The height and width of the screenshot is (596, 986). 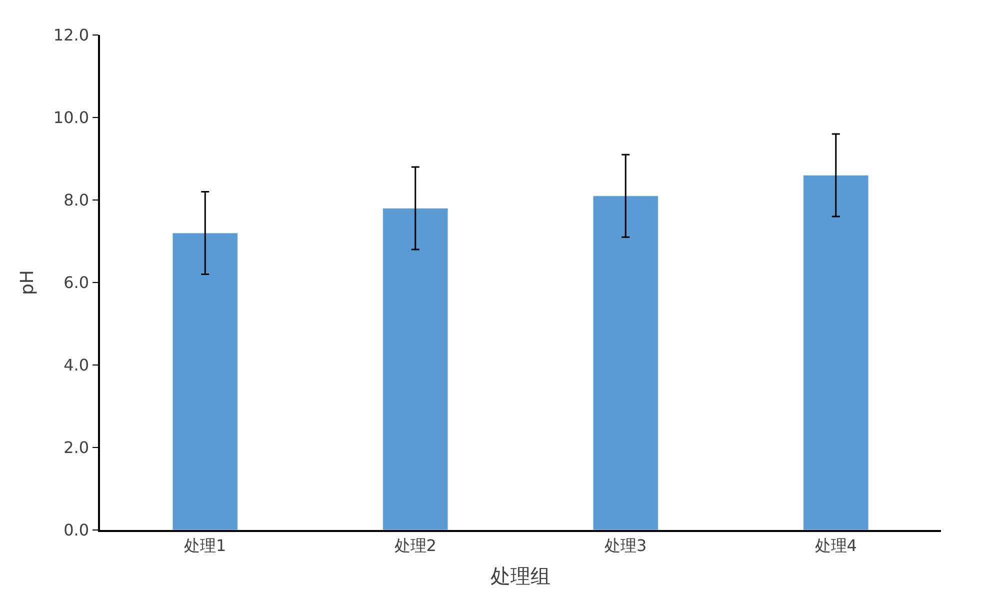 I want to click on y-tick-label: 12.0, so click(x=71, y=35).